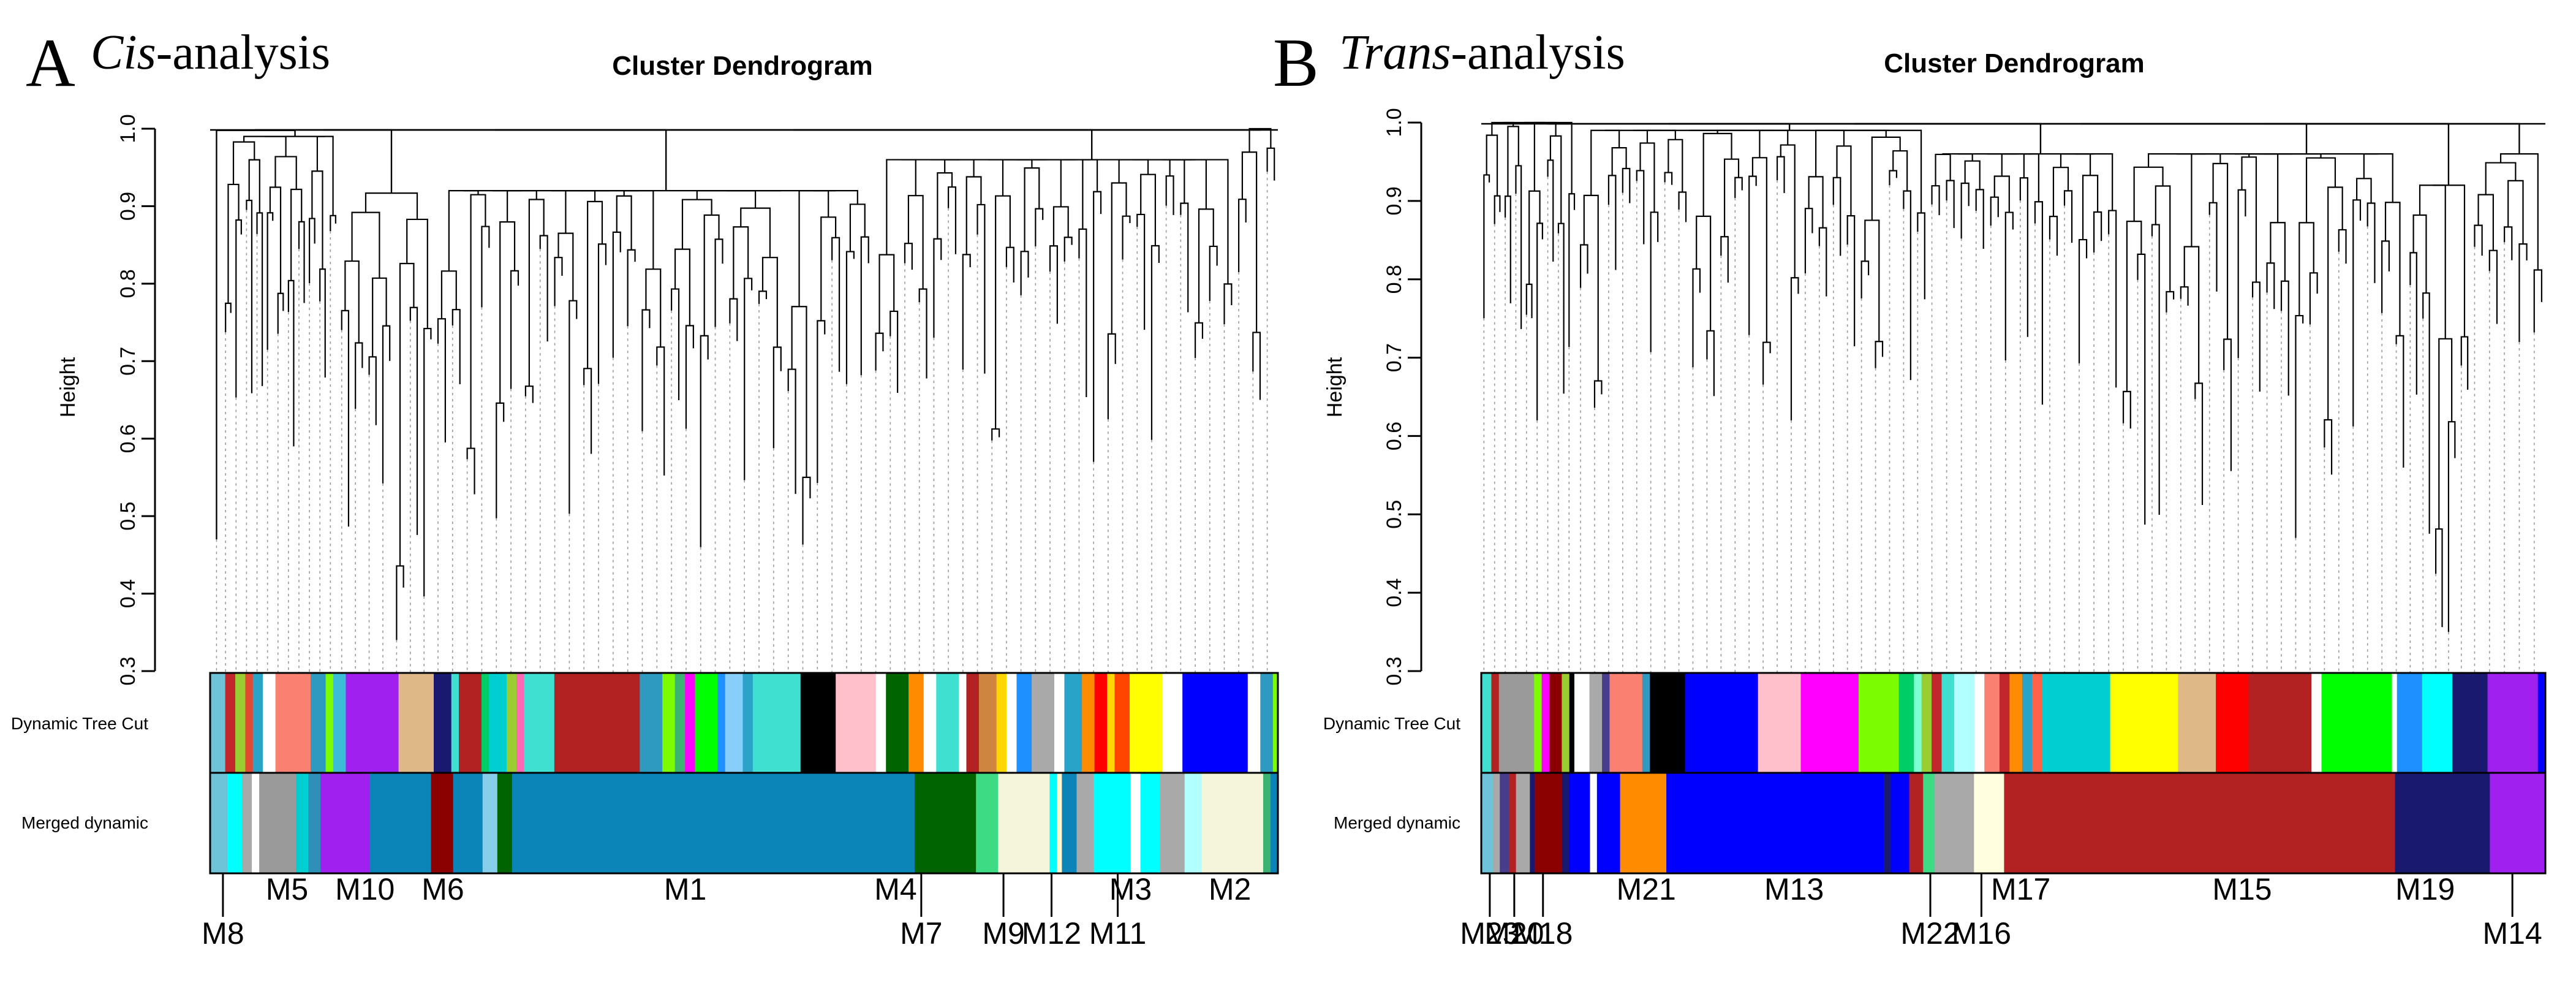 This screenshot has width=2576, height=991. What do you see at coordinates (1296, 63) in the screenshot?
I see `panel-b-letter: B` at bounding box center [1296, 63].